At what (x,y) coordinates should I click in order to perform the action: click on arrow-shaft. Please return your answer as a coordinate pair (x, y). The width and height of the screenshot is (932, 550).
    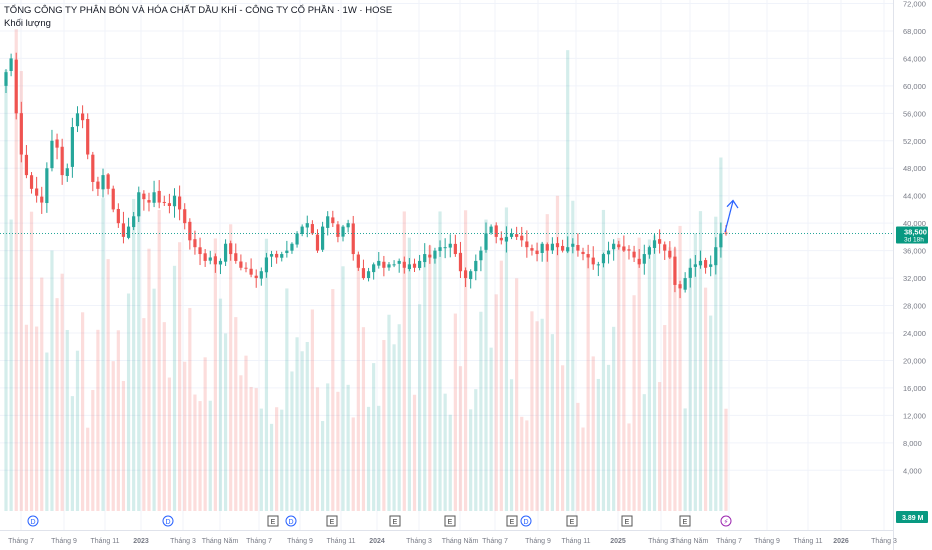
    Looking at the image, I should click on (729, 217).